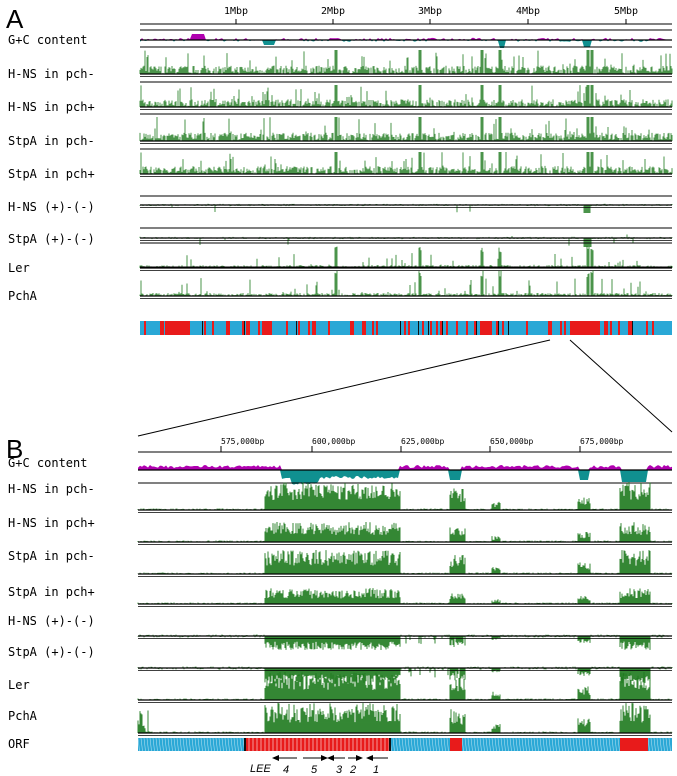  What do you see at coordinates (314, 770) in the screenshot?
I see `operon-label: 5` at bounding box center [314, 770].